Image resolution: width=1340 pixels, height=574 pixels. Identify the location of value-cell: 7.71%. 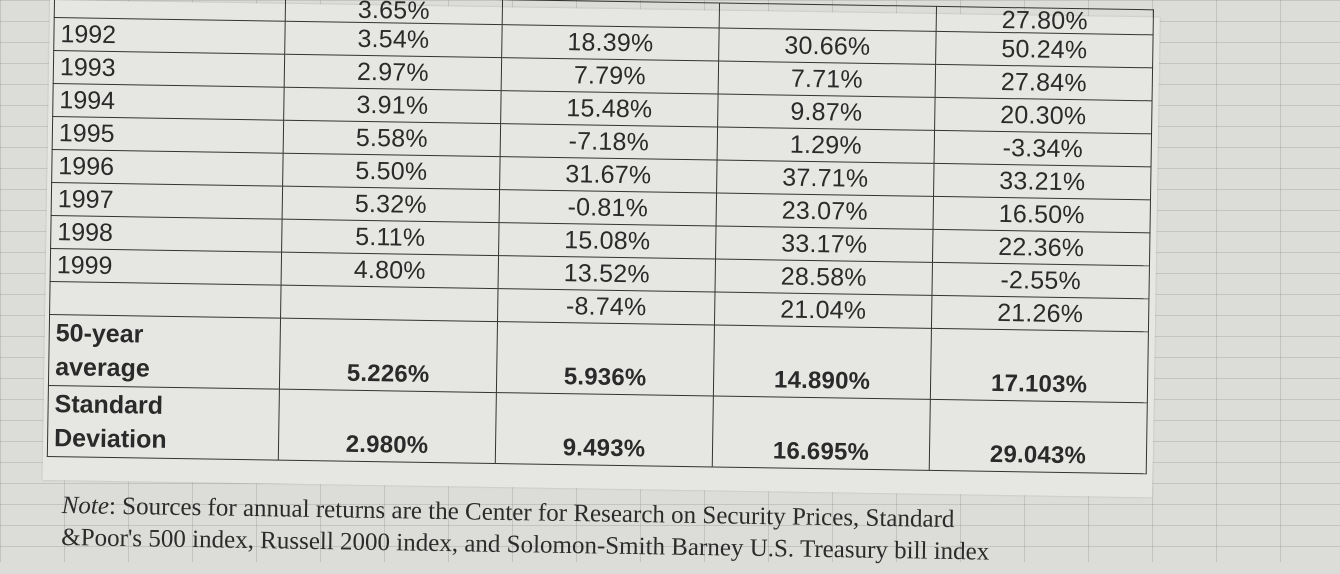
(827, 79).